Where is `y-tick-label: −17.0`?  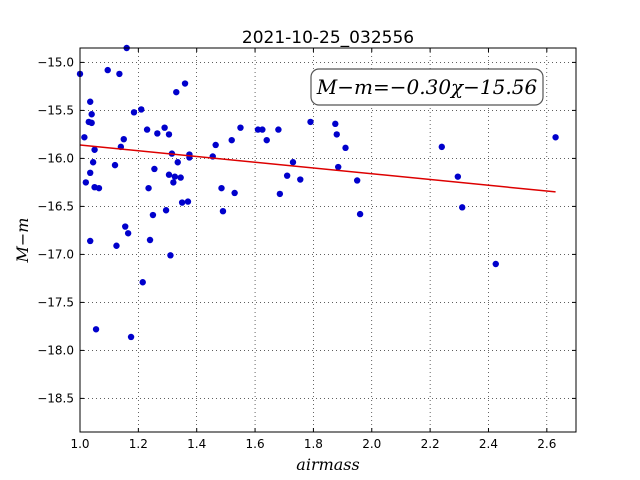
y-tick-label: −17.0 is located at coordinates (55, 254).